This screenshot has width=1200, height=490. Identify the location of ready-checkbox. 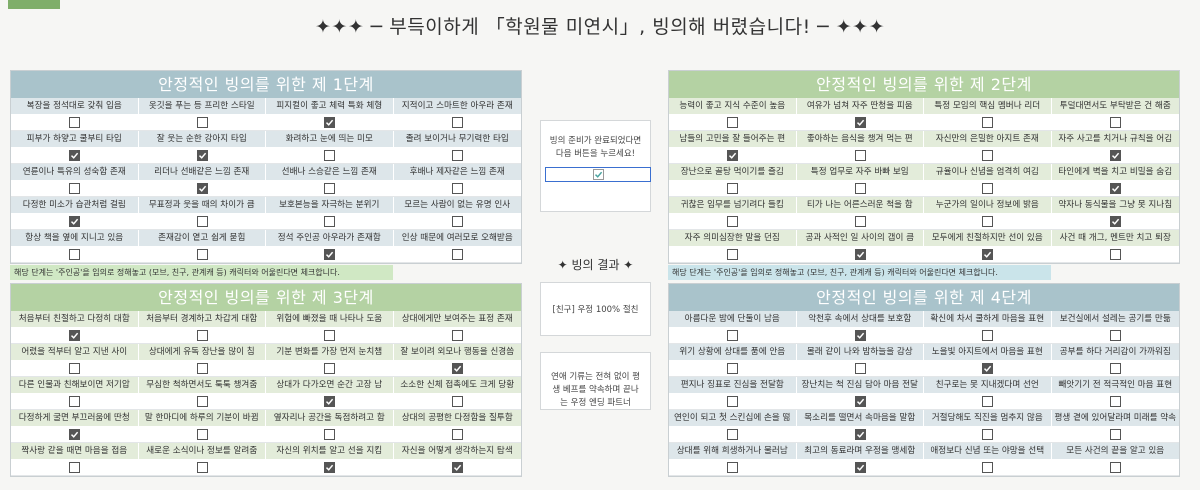
(598, 174).